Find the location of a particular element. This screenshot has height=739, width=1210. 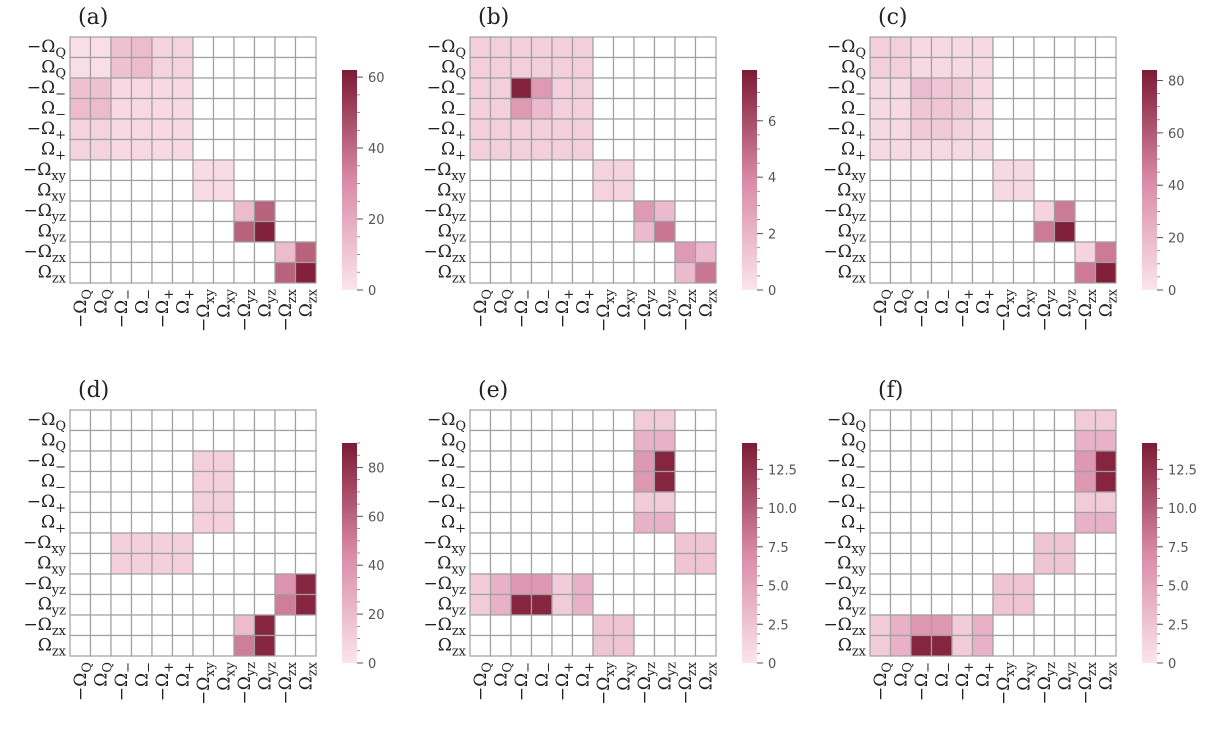

colorbar-tick-label: 10.0 is located at coordinates (782, 509).